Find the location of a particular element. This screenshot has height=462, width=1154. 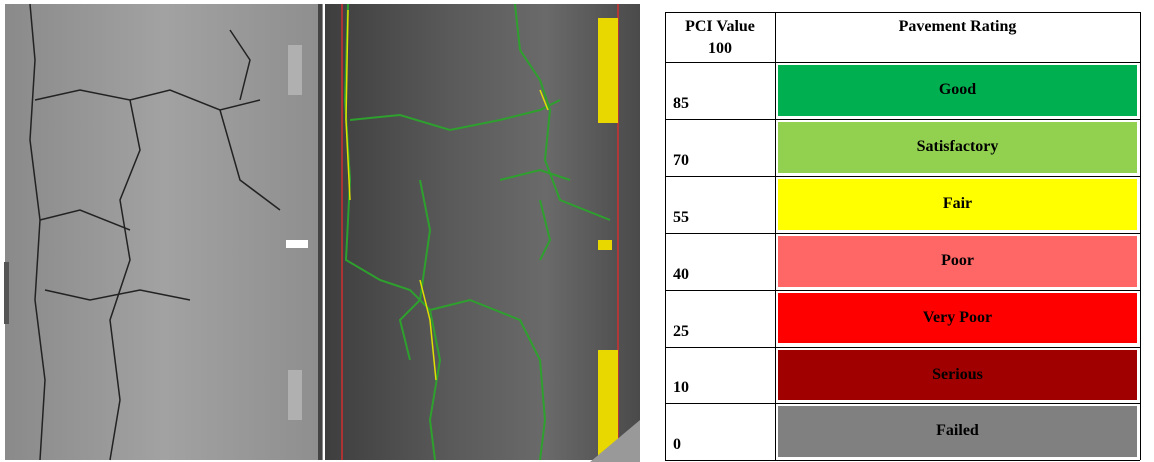

header-rating: Pavement Rating is located at coordinates (957, 26).